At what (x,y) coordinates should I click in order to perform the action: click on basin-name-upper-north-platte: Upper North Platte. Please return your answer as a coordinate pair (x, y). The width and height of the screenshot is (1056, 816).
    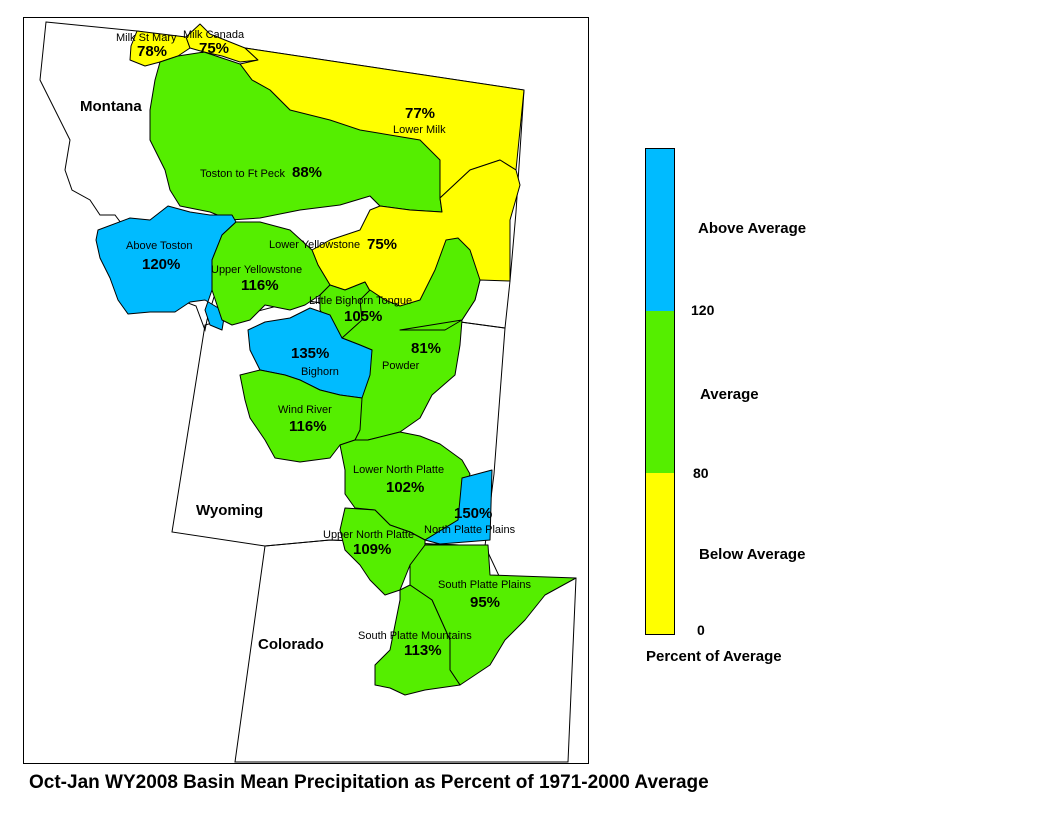
    Looking at the image, I should click on (368, 535).